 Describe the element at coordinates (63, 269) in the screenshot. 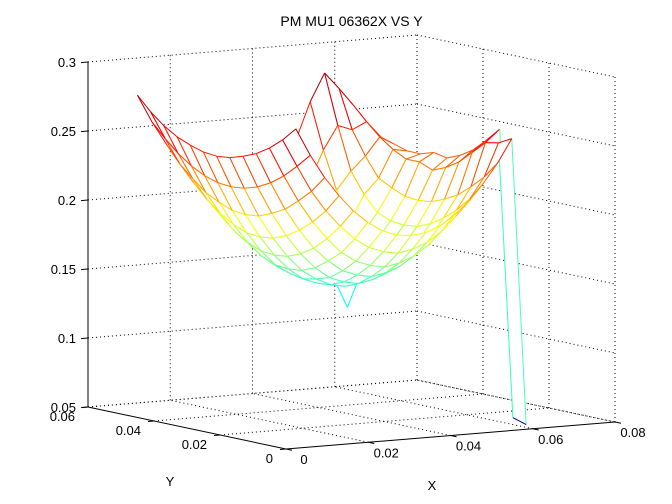

I see `svg-text: 0.15` at that location.